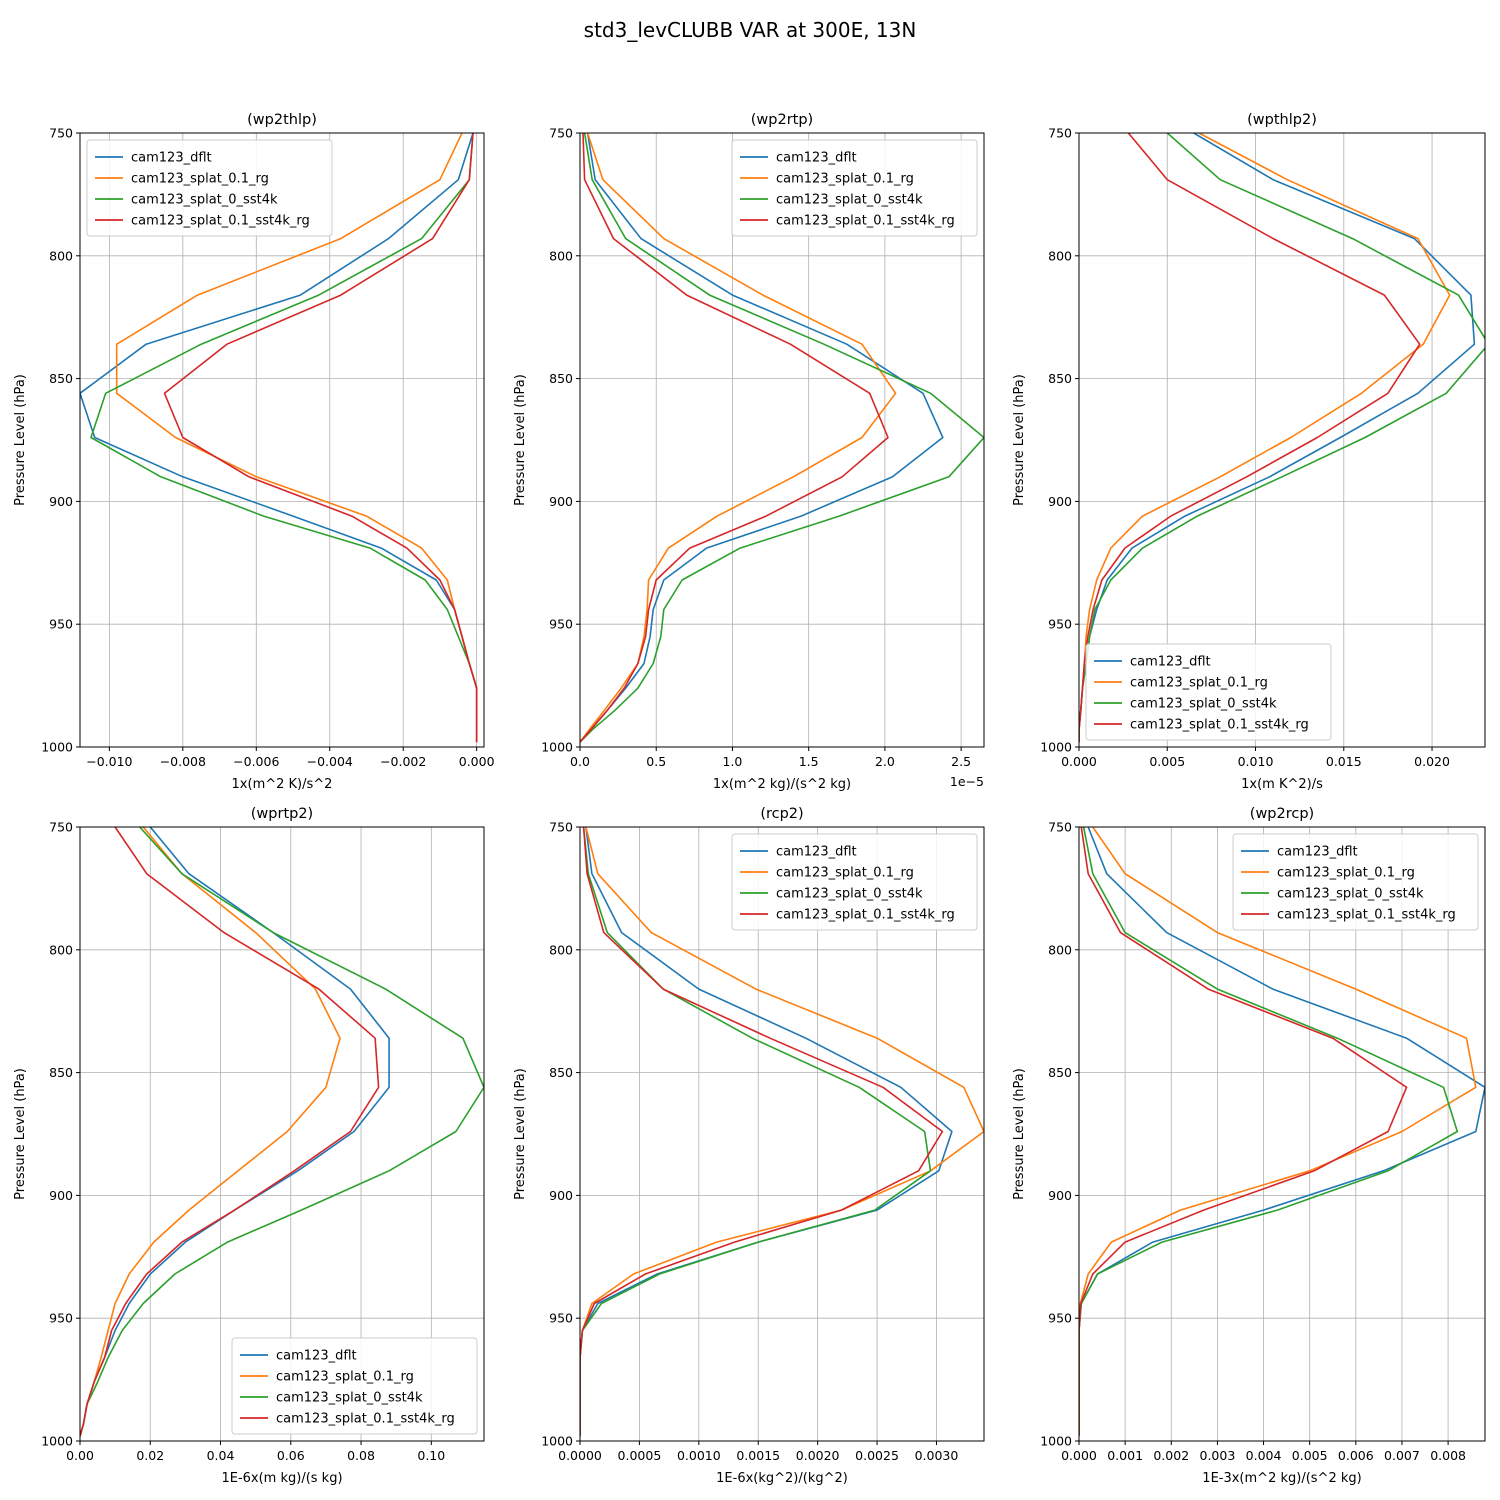 This screenshot has width=1500, height=1500. What do you see at coordinates (782, 784) in the screenshot?
I see `x-axis-label: 1x(m^2 kg)/(s^2 kg)` at bounding box center [782, 784].